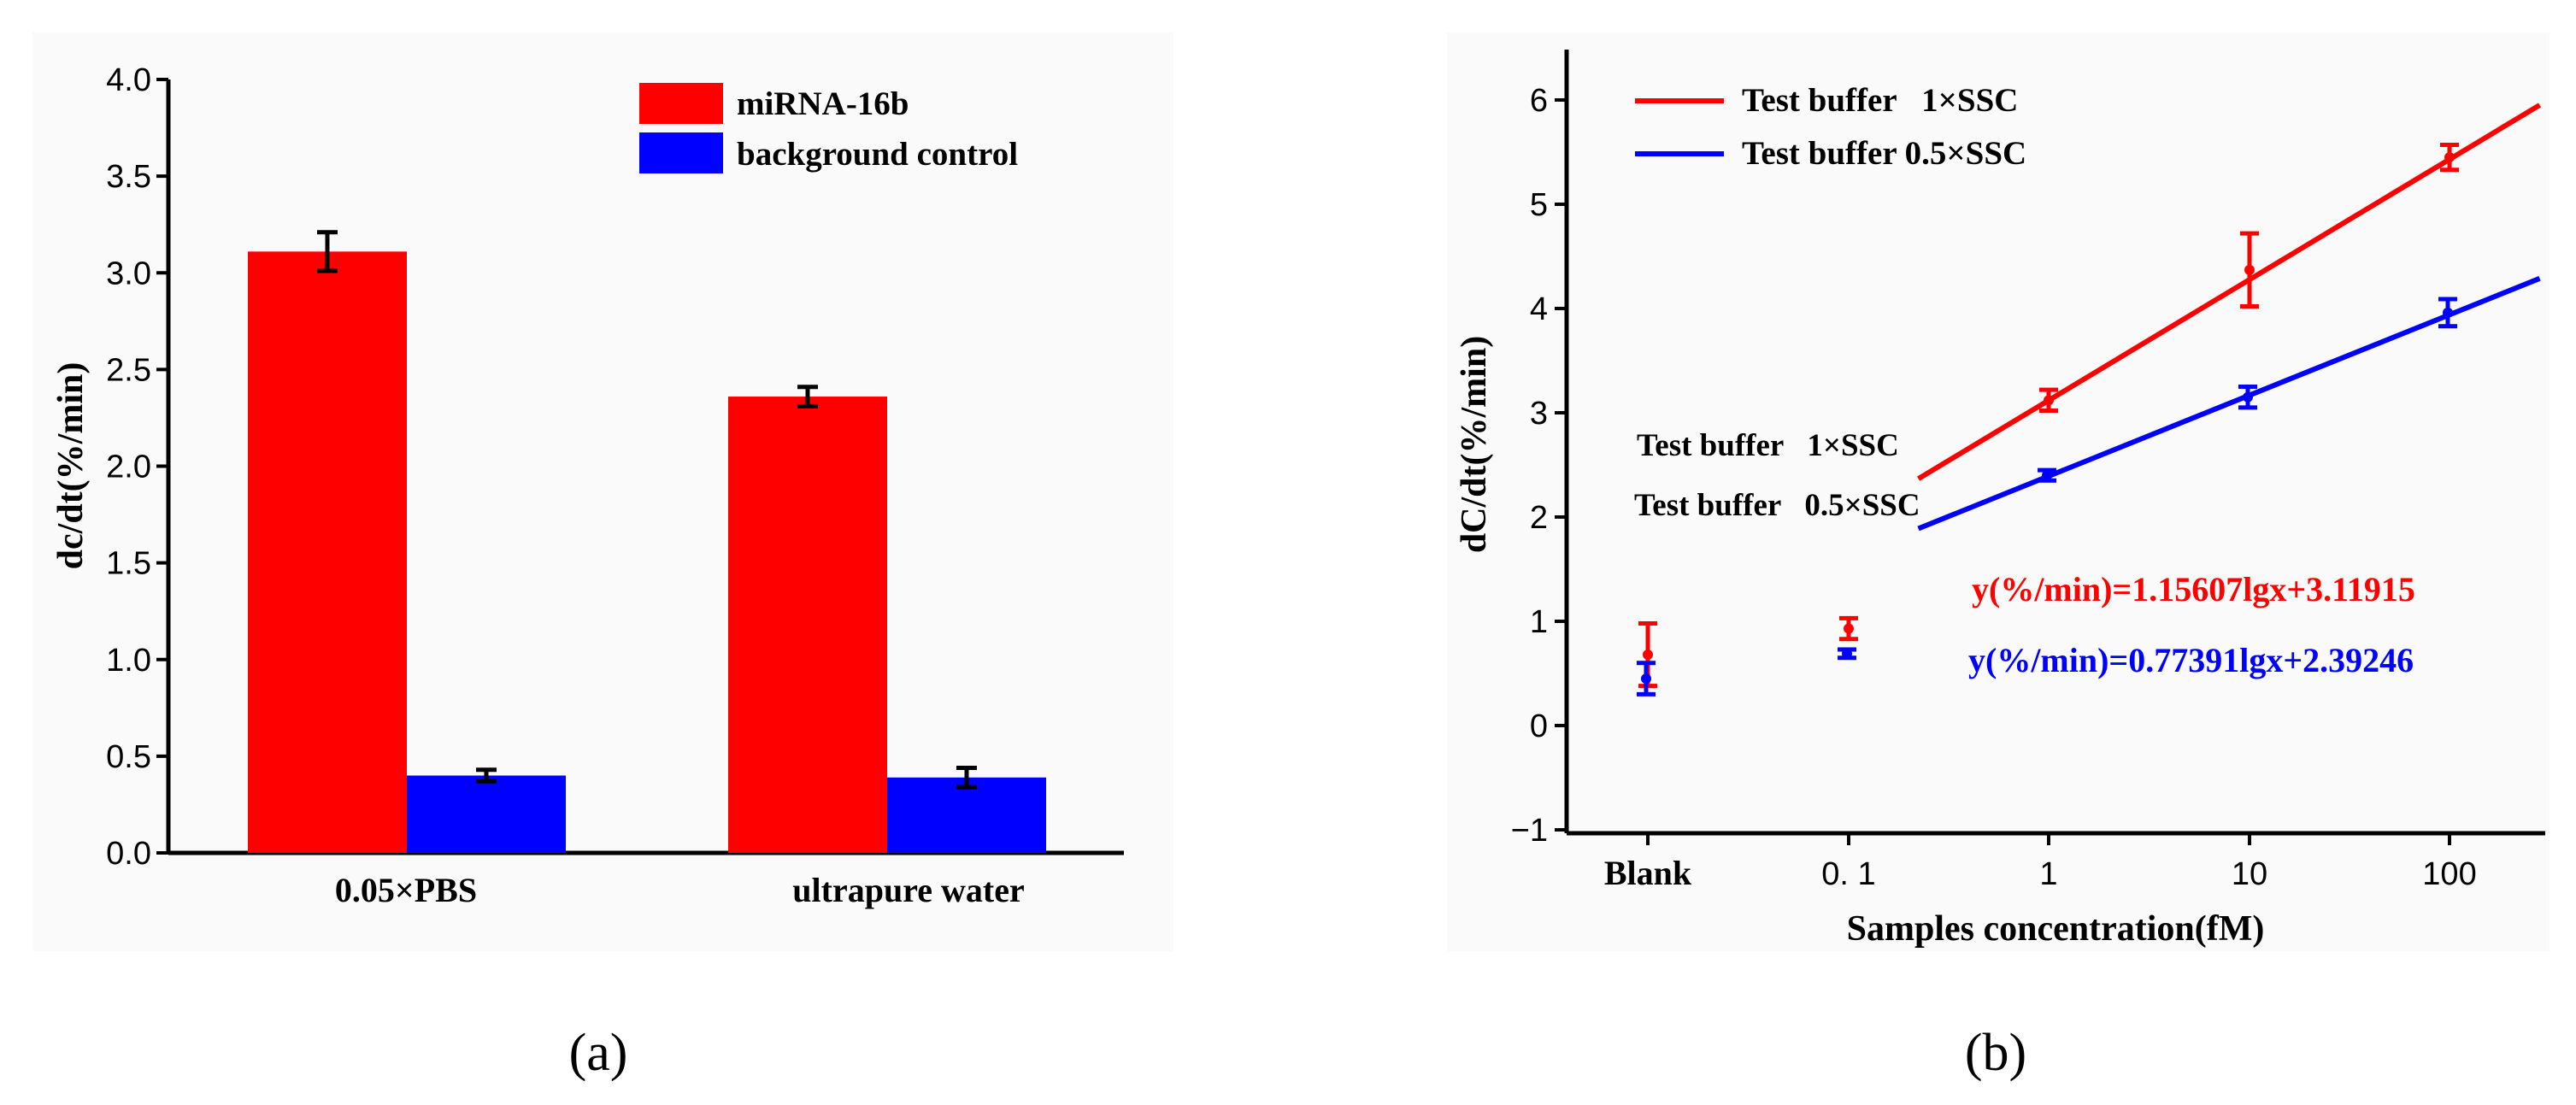 This screenshot has height=1105, width=2576. I want to click on panel-a-y-tick-label: 3.0, so click(128, 274).